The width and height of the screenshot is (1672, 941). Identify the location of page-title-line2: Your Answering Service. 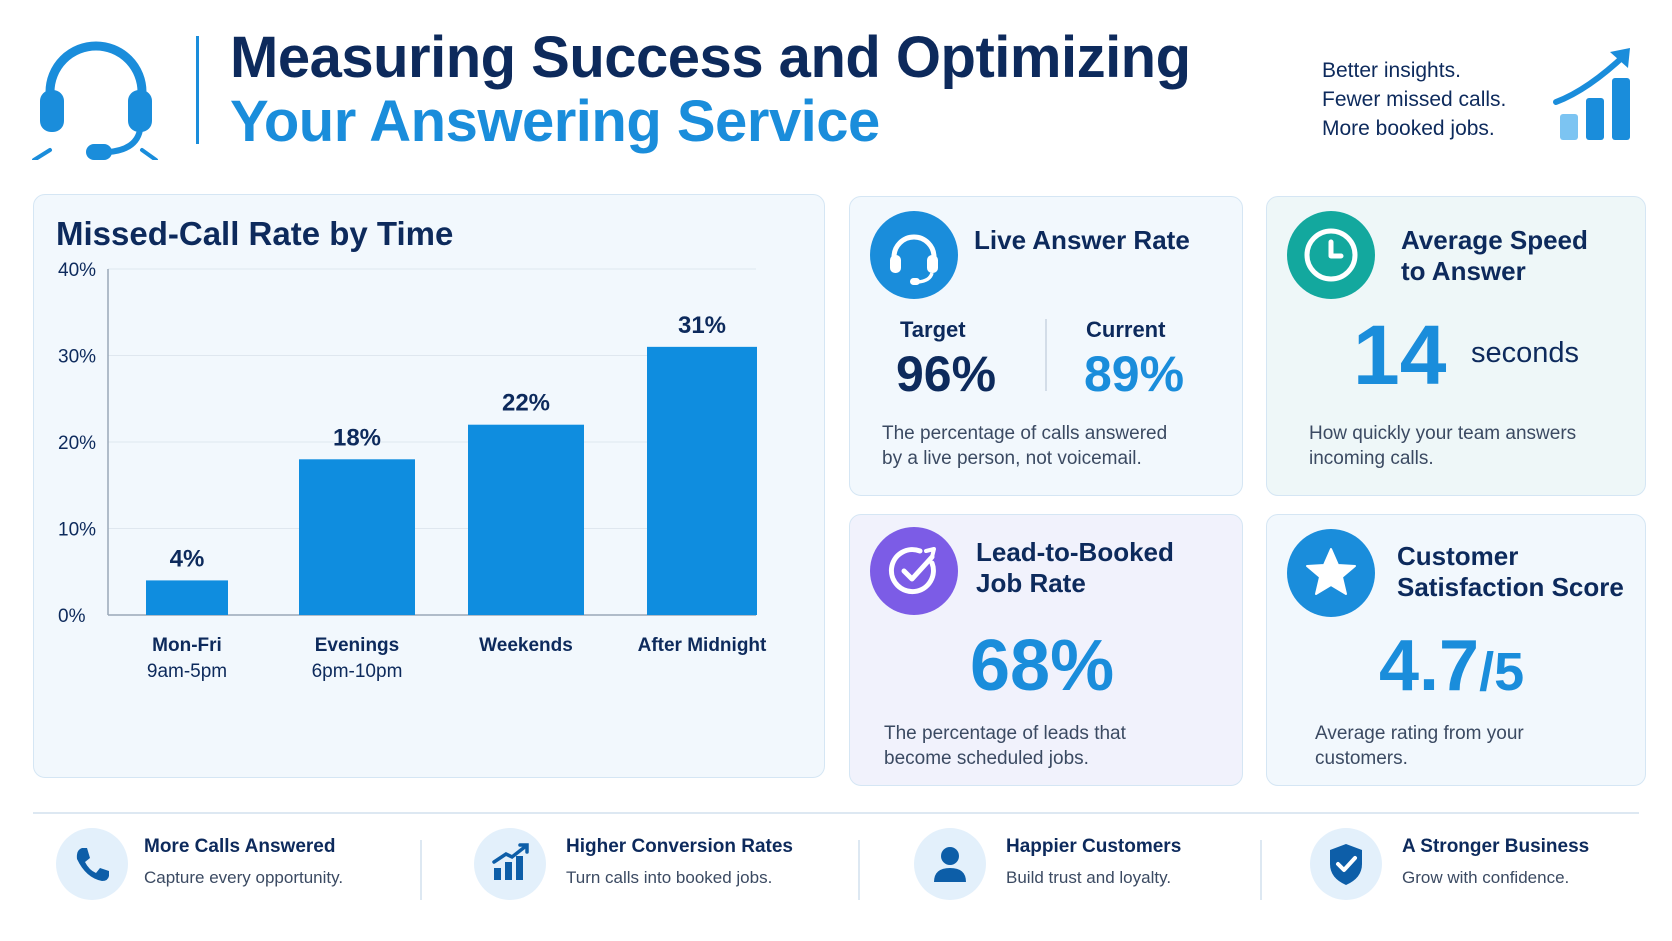
(555, 121).